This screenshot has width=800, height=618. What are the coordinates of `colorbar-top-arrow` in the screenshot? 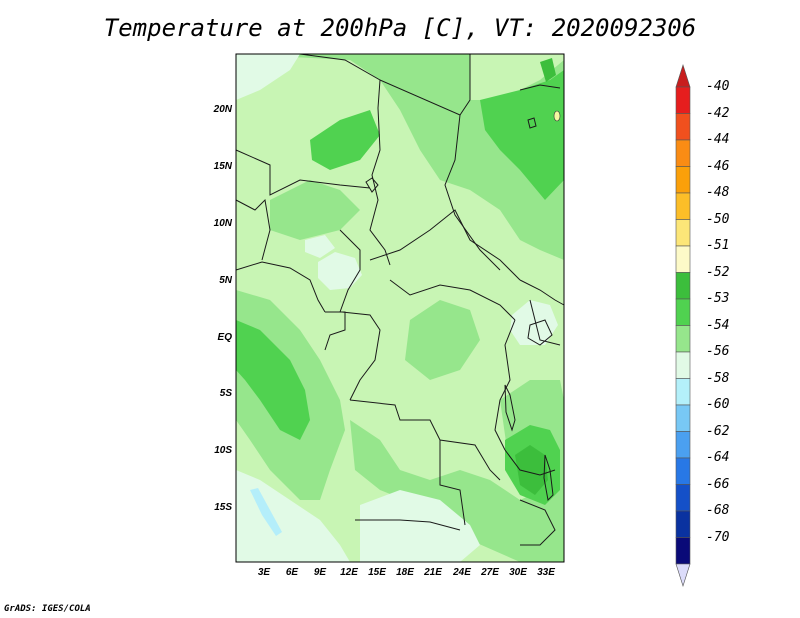 It's located at (683, 76).